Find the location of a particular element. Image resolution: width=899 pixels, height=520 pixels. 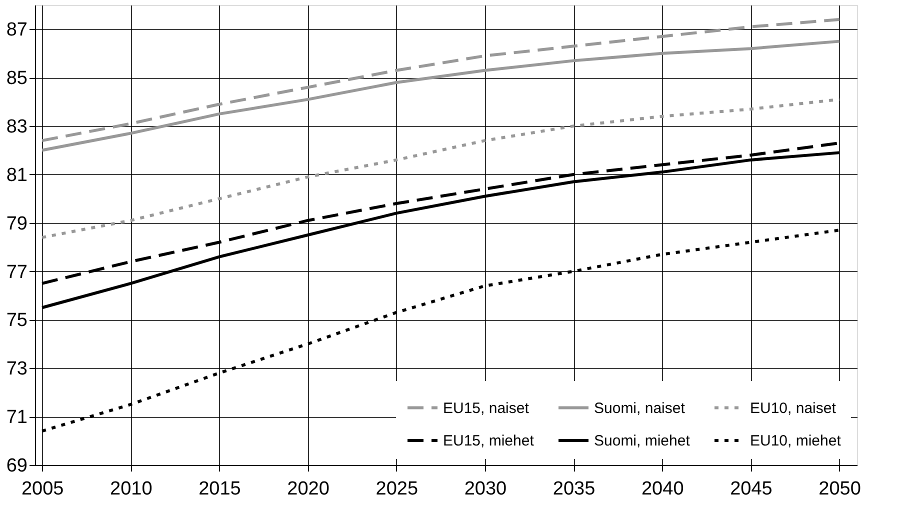

legend-label: EU10, naiset is located at coordinates (793, 408).